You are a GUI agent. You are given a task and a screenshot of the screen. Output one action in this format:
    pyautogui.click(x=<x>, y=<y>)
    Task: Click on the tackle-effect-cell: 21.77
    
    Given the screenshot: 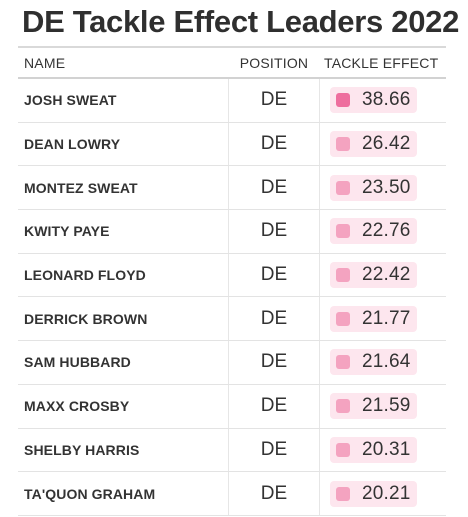 What is the action you would take?
    pyautogui.click(x=383, y=318)
    